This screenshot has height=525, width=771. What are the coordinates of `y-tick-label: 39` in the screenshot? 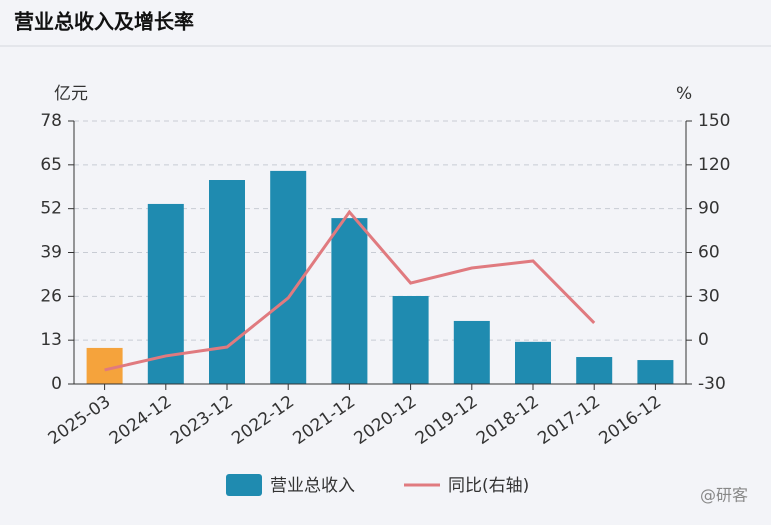 It's located at (51, 253).